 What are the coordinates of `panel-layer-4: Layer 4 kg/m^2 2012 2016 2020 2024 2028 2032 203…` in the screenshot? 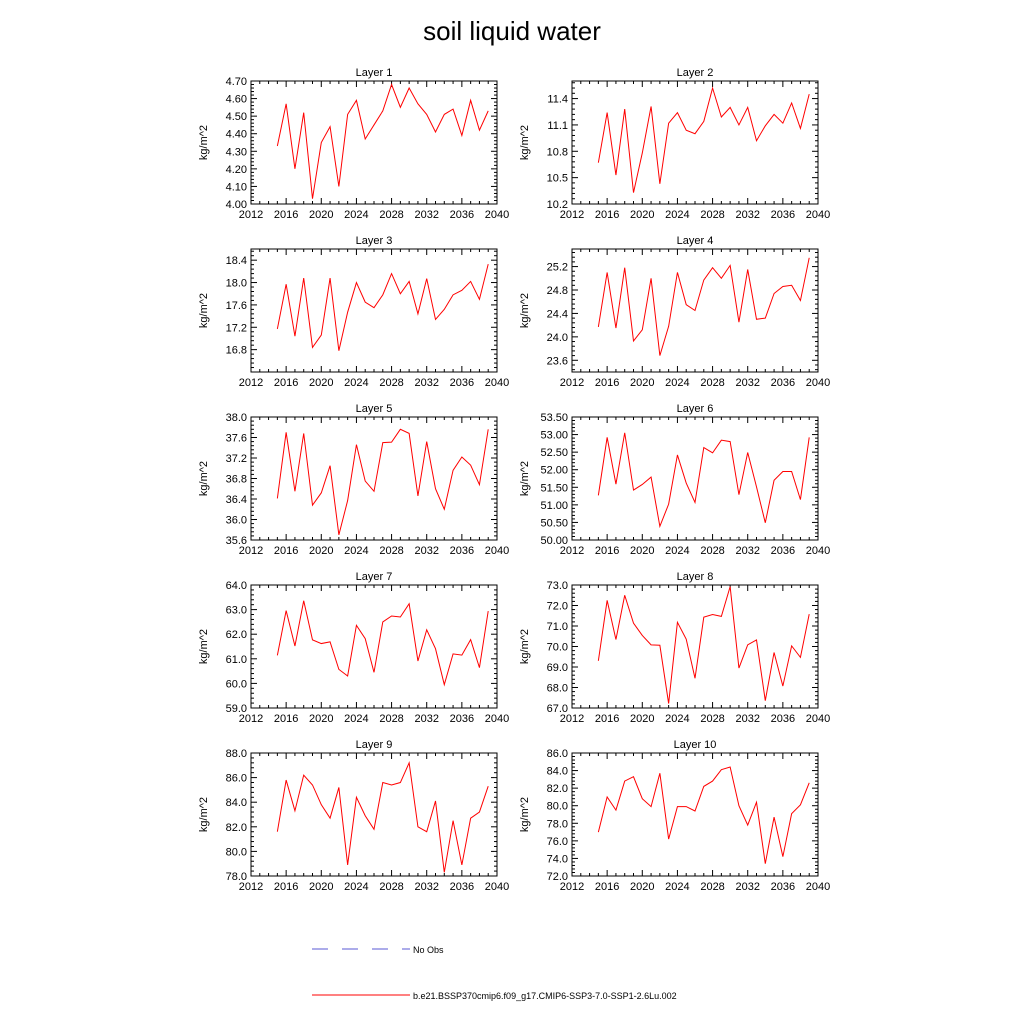 It's located at (674, 312).